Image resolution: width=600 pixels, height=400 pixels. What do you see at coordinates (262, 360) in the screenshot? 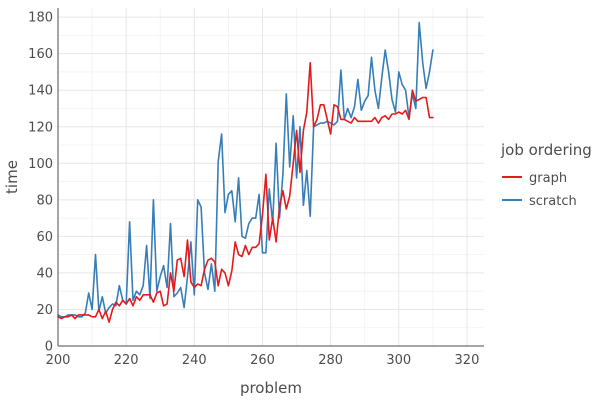
I see `x-tick-label: 260` at bounding box center [262, 360].